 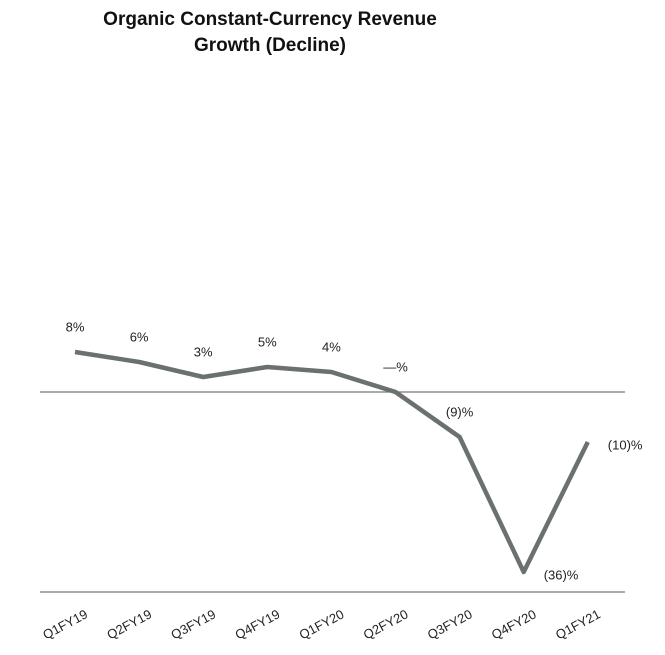 What do you see at coordinates (203, 351) in the screenshot?
I see `data-label: 3%` at bounding box center [203, 351].